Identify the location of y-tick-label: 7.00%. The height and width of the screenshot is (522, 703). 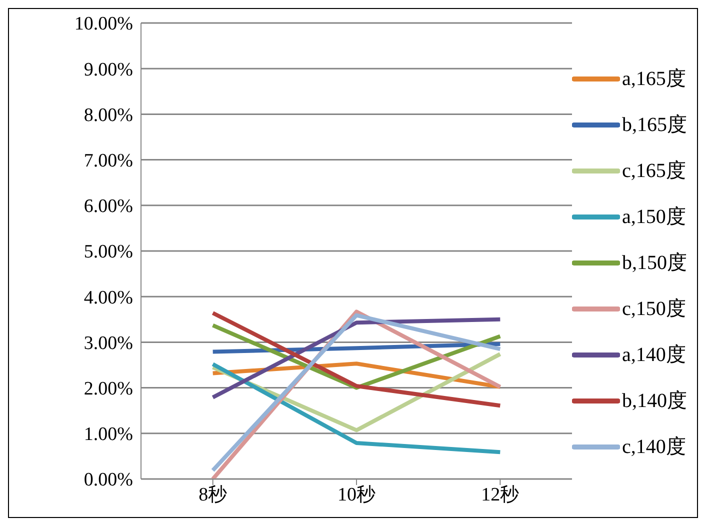
(109, 161).